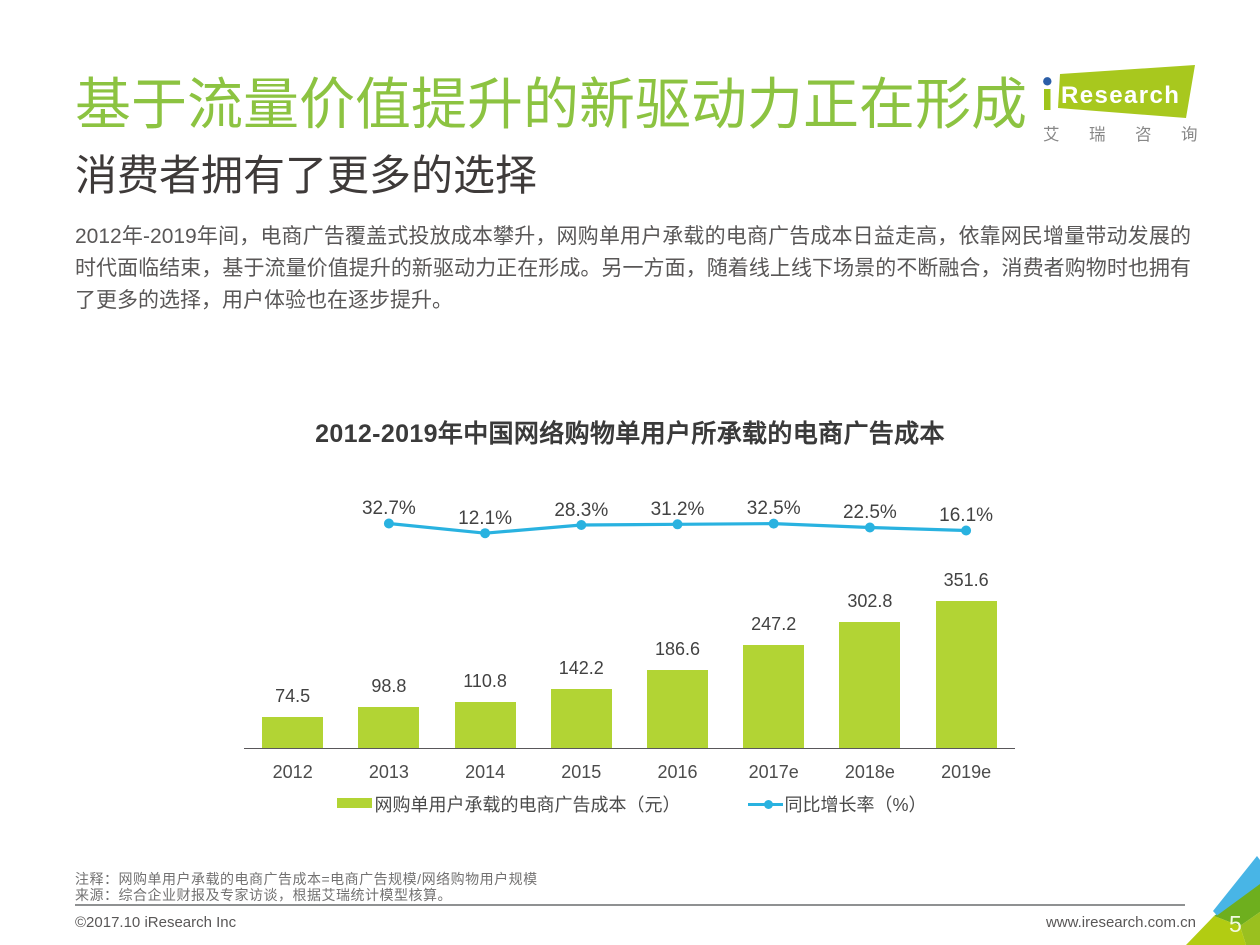 The image size is (1260, 945). I want to click on svg-text: 5, so click(1235, 924).